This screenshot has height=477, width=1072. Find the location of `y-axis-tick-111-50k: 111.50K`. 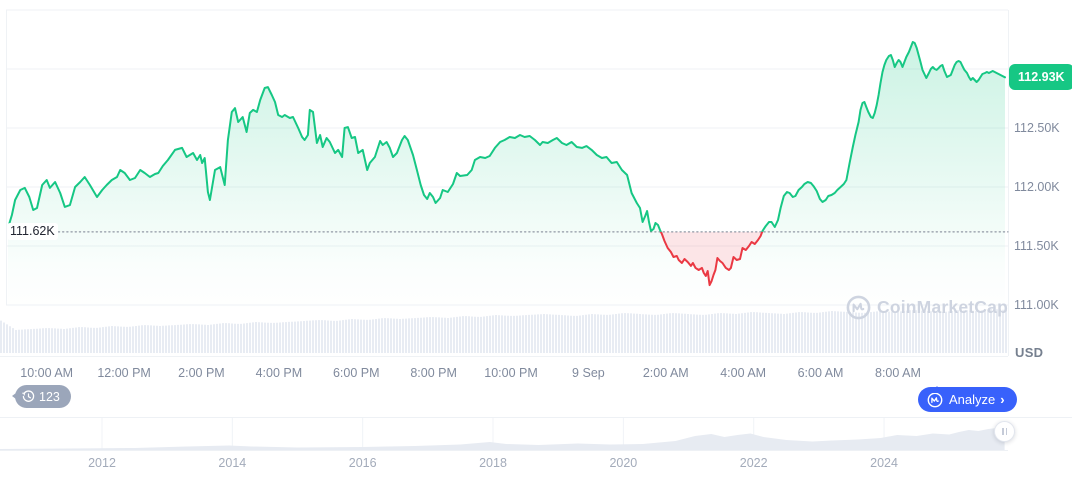

y-axis-tick-111-50k: 111.50K is located at coordinates (1036, 246).